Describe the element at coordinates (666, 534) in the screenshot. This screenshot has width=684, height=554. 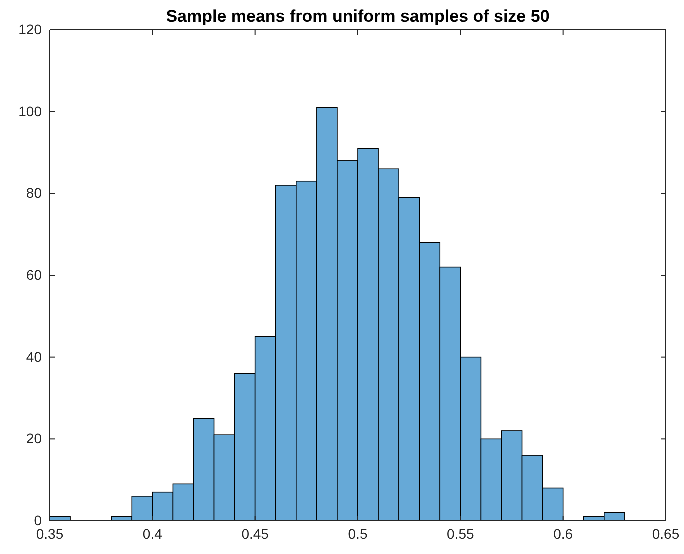
I see `x-tick-label: 0.65` at that location.